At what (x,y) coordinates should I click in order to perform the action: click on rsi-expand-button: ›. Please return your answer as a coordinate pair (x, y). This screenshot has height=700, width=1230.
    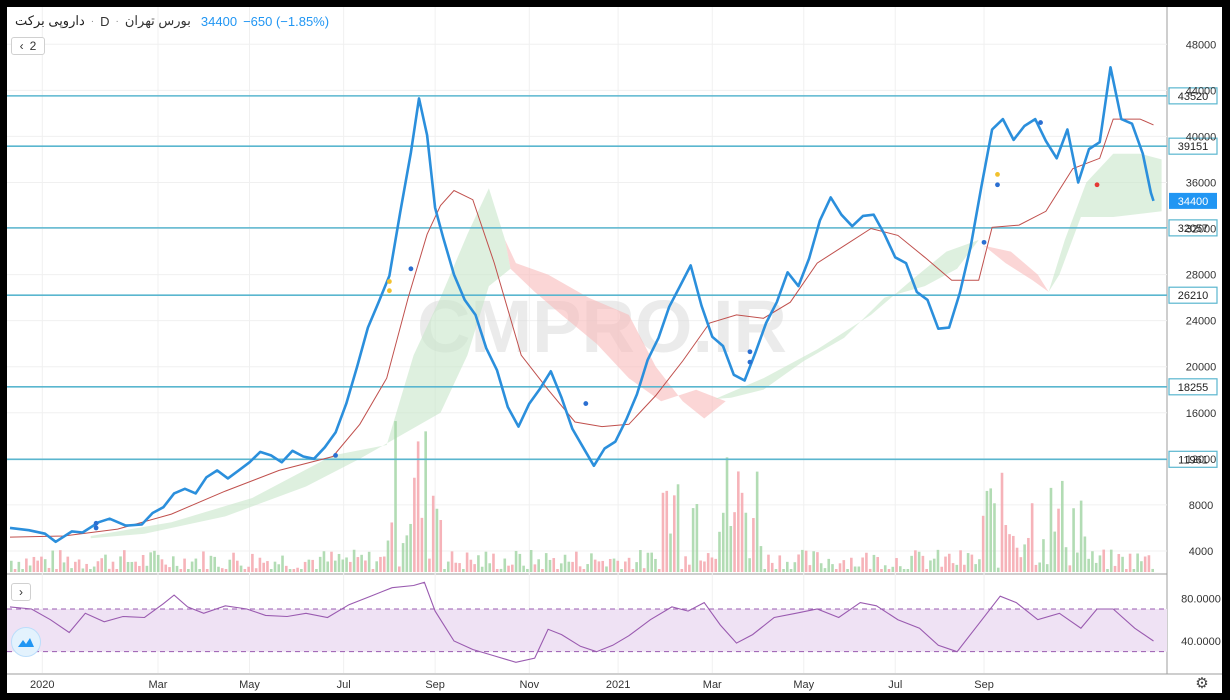
    Looking at the image, I should click on (21, 592).